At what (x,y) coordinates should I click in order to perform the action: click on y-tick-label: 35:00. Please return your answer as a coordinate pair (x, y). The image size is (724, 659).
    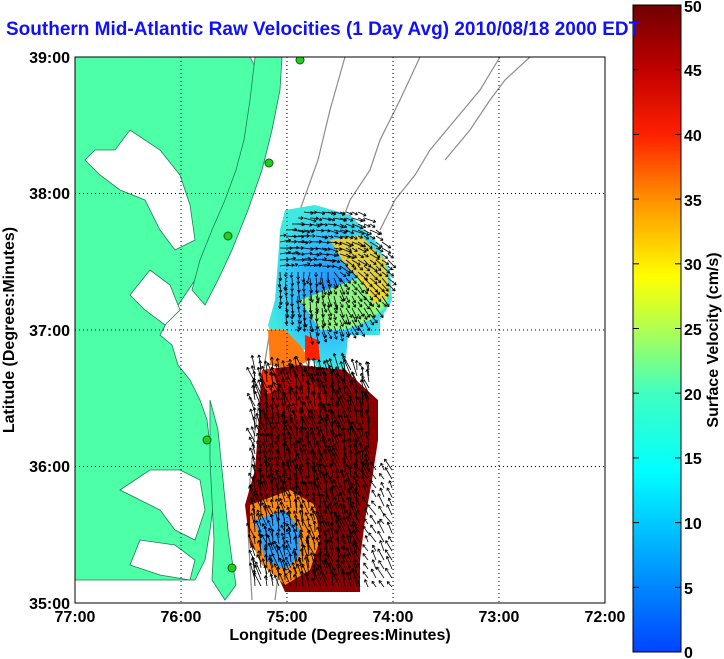
    Looking at the image, I should click on (49, 604).